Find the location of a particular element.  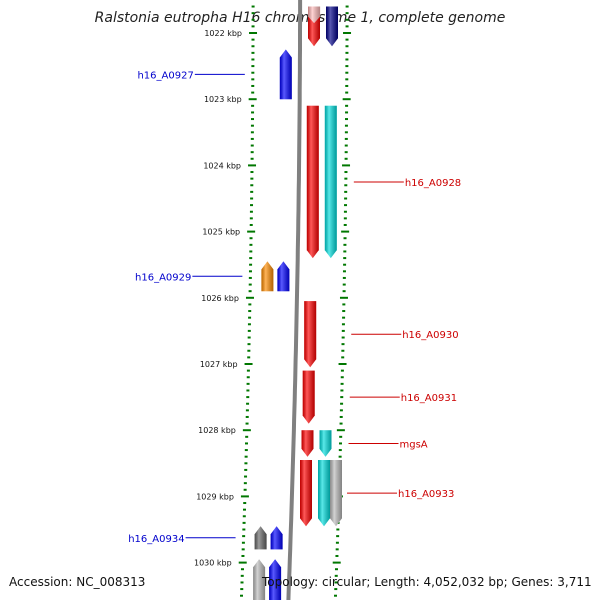

gene-feature-17-shading is located at coordinates (314, 15).